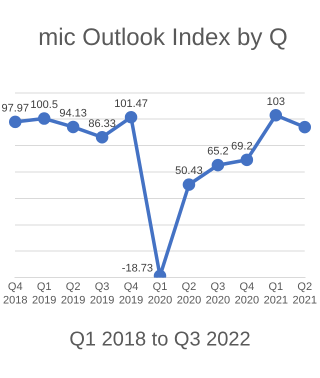 The image size is (320, 378). I want to click on x-axis-title: Q1 2018 to Q3 2022, so click(160, 339).